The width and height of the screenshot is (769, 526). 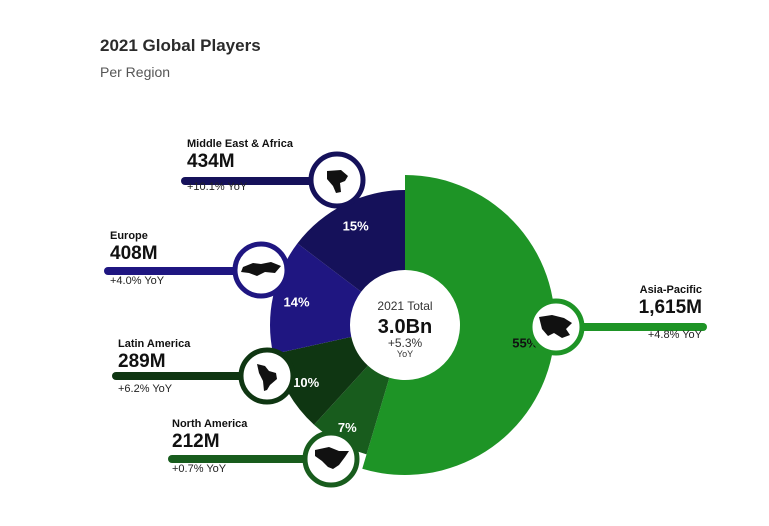 What do you see at coordinates (306, 382) in the screenshot?
I see `slice-percent-latin-america: 10%` at bounding box center [306, 382].